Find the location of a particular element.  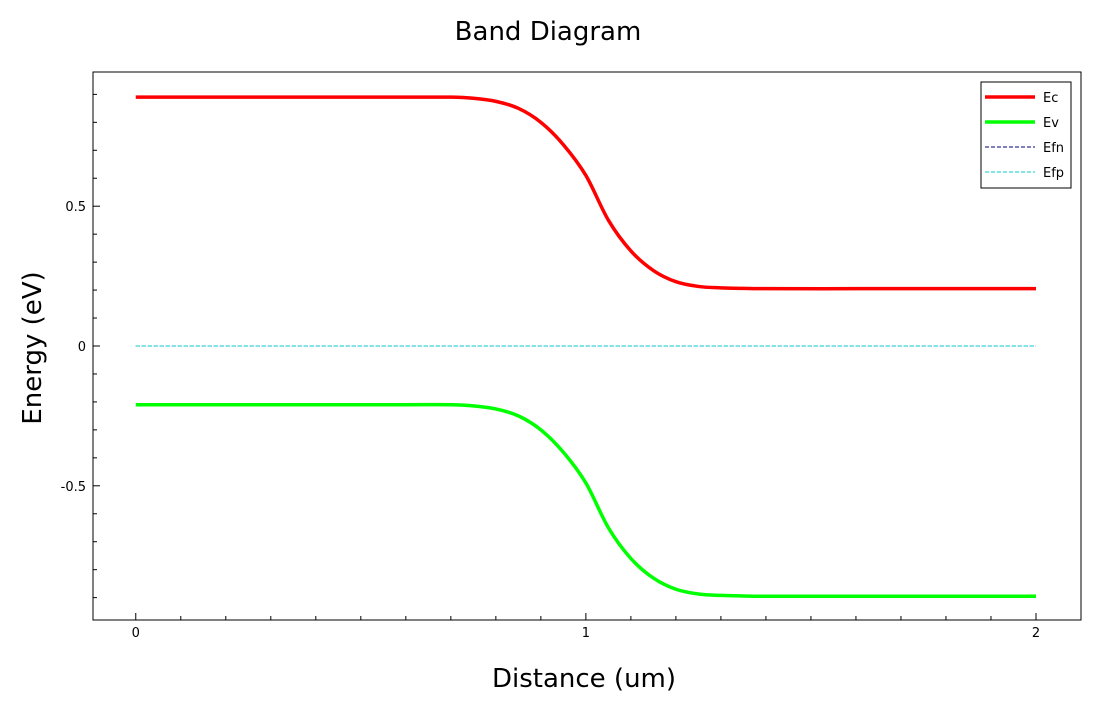

legend-label-ev: Ev is located at coordinates (1051, 123).